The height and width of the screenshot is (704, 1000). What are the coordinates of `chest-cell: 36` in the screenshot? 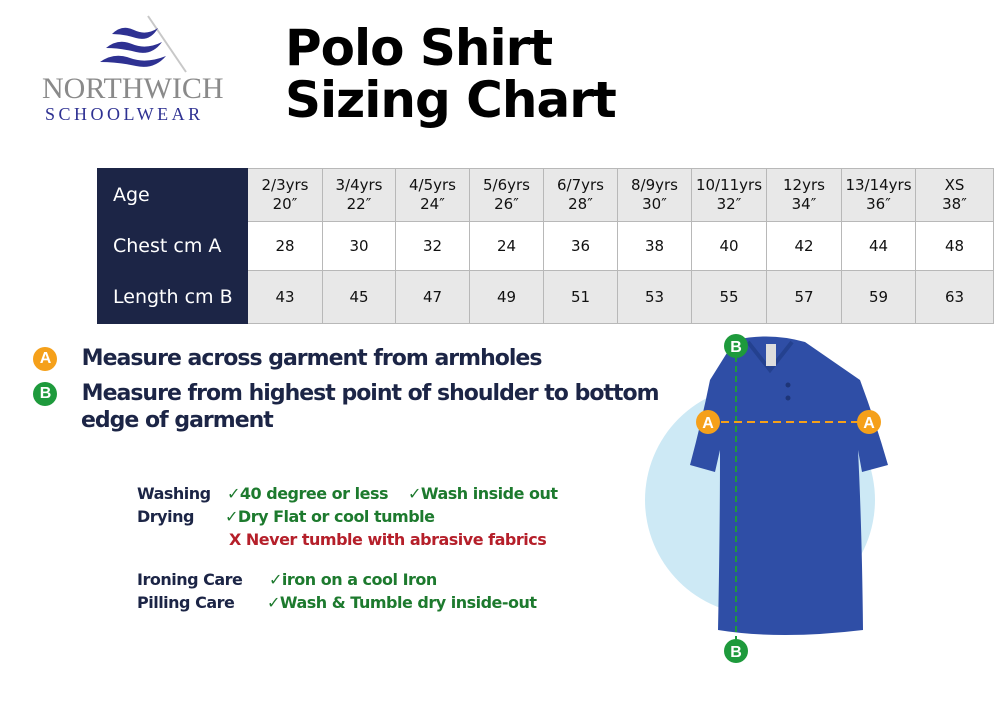 It's located at (580, 246).